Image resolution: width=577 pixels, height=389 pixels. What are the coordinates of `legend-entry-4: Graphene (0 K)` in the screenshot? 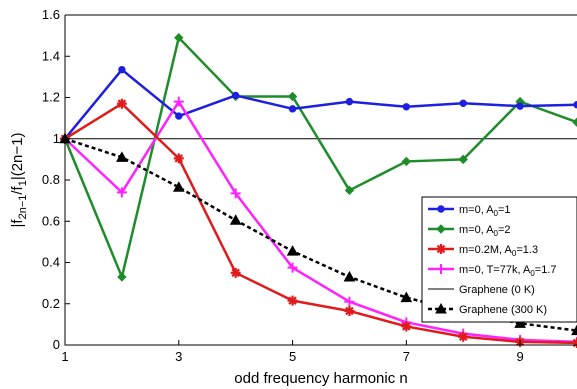 It's located at (481, 290).